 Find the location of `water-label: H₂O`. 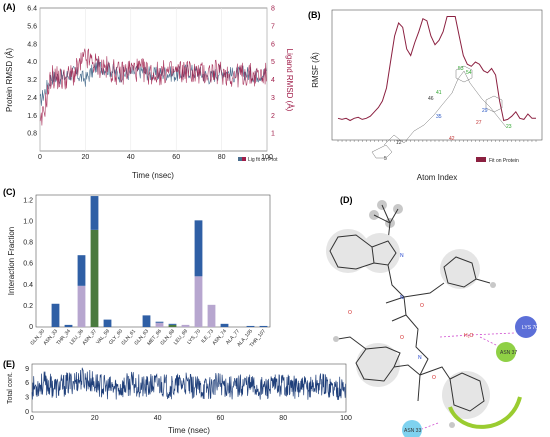

water-label: H₂O is located at coordinates (469, 336).